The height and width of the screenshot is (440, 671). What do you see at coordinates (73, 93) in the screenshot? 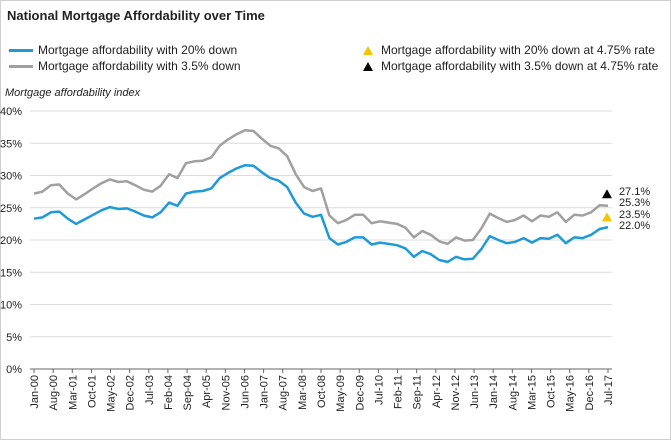
I see `y-axis-label: Mortgage affordability index` at bounding box center [73, 93].